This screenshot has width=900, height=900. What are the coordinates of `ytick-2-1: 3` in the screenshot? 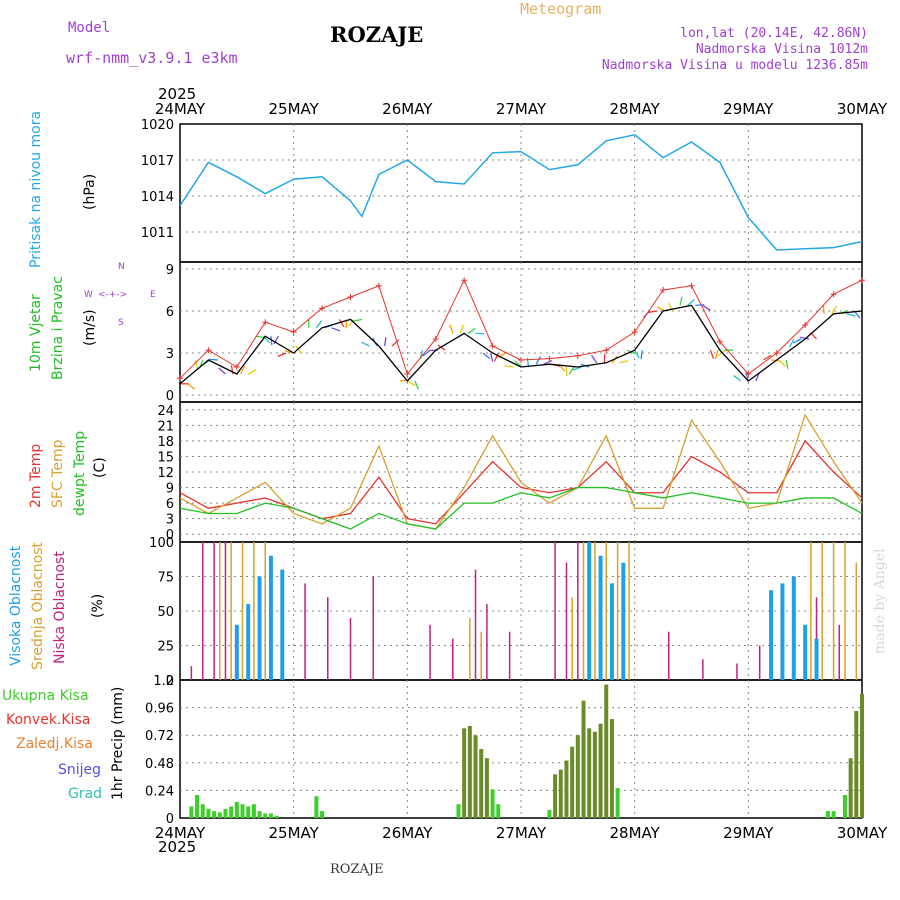 It's located at (170, 520).